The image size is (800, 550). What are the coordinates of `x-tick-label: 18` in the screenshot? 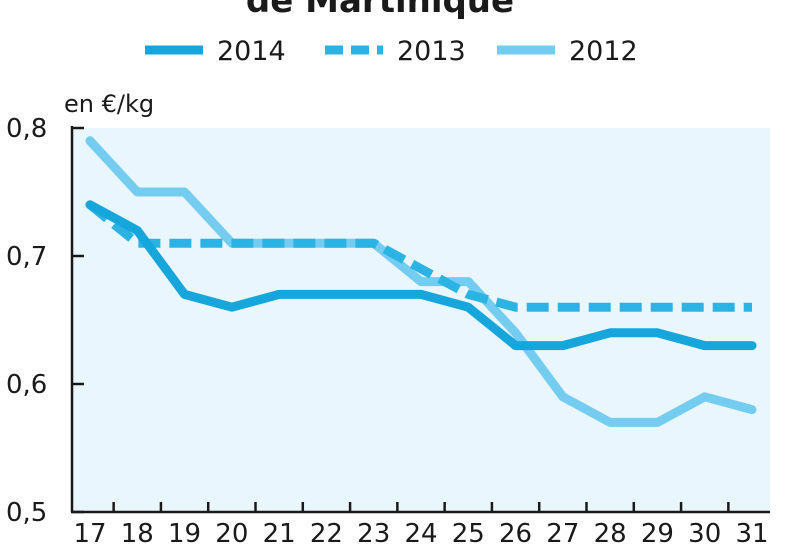 It's located at (137, 534).